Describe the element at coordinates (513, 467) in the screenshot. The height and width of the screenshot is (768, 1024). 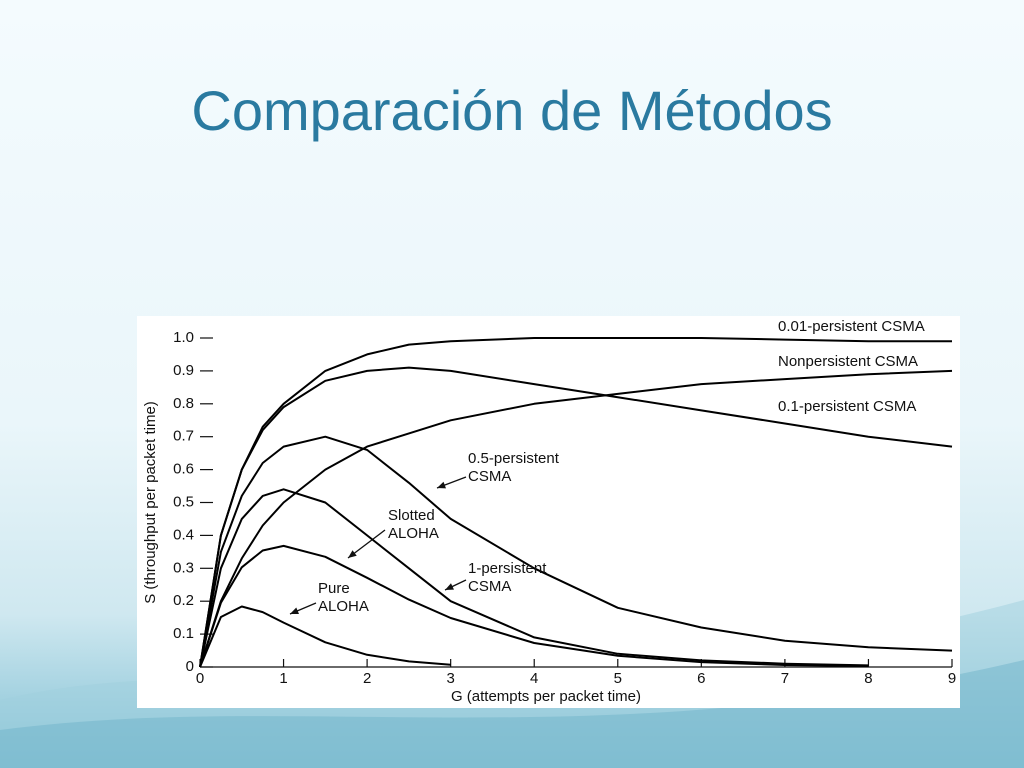
I see `series-label: 0.5-persistent CSMA` at that location.